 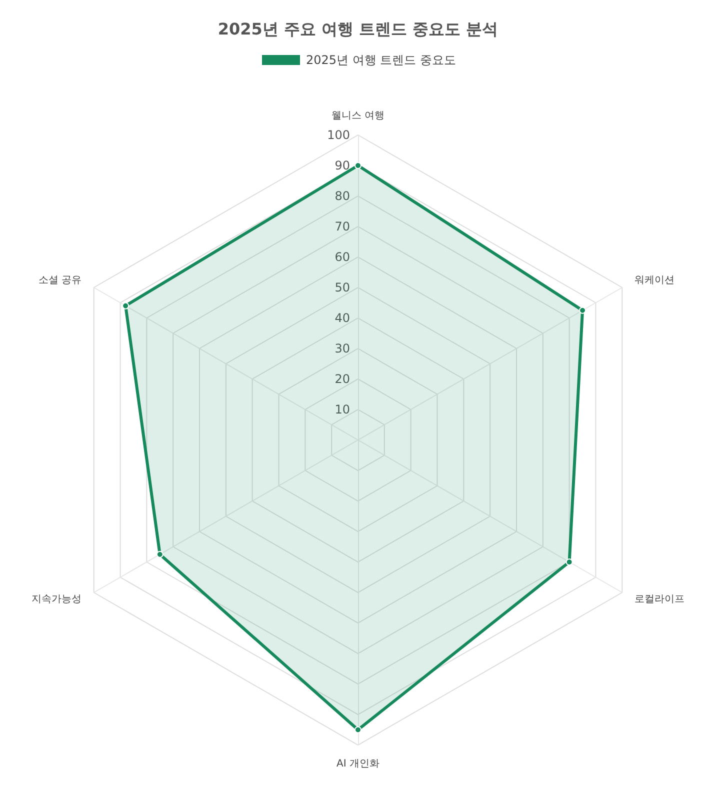 What do you see at coordinates (342, 287) in the screenshot?
I see `y-tick-label: 50` at bounding box center [342, 287].